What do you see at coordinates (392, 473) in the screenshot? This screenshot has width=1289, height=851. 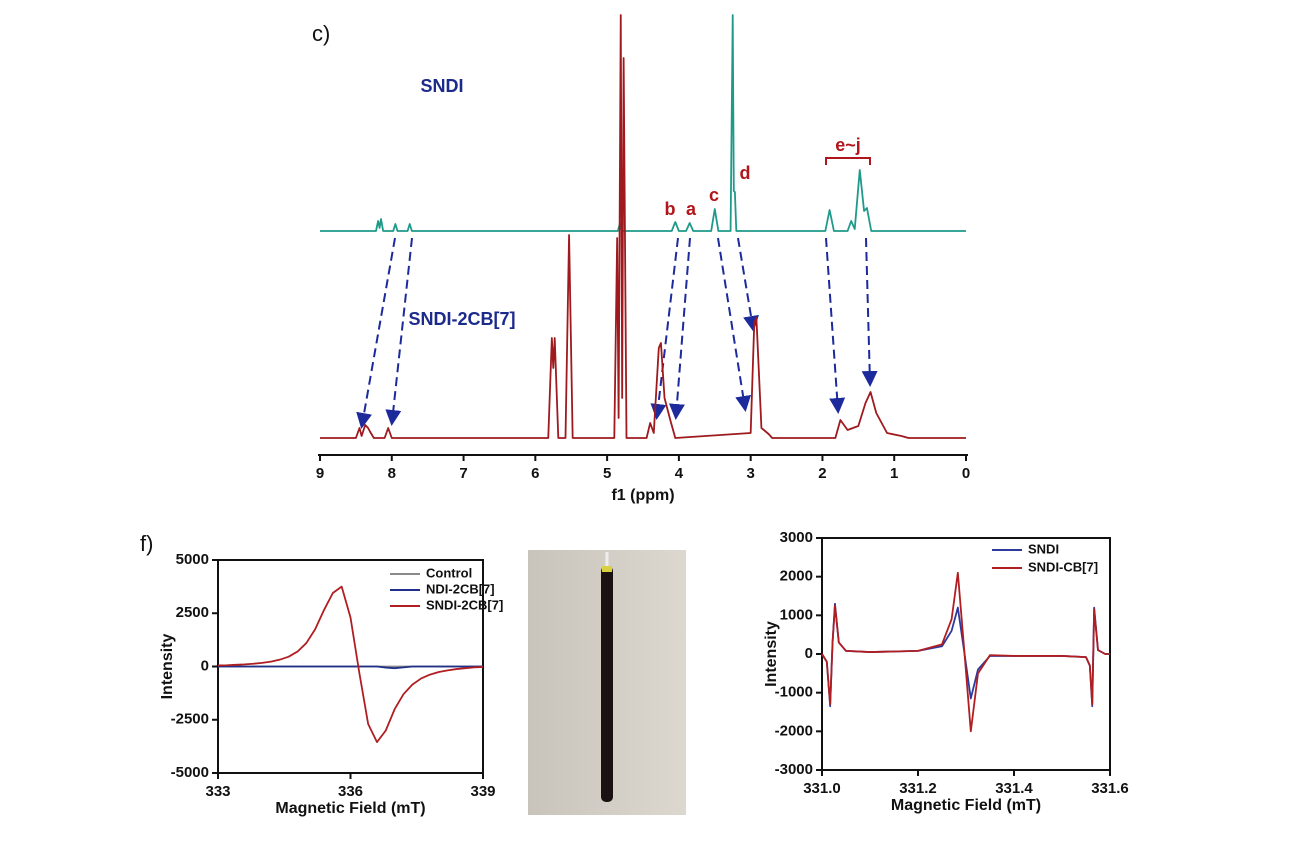 I see `x-tick-label: 8` at bounding box center [392, 473].